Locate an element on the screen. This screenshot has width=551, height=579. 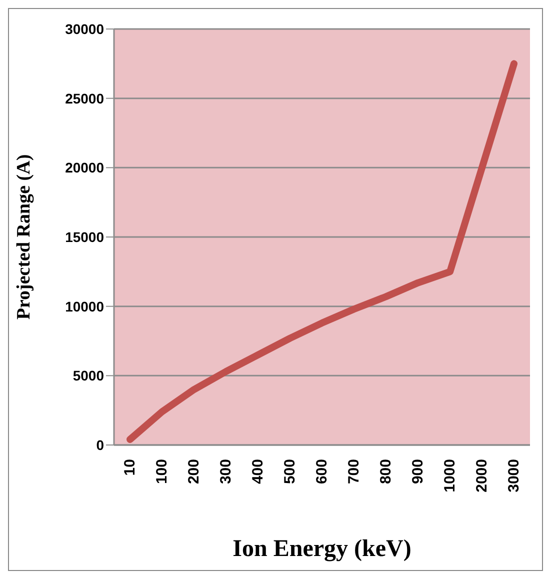
x-tick-label: 900 is located at coordinates (418, 471).